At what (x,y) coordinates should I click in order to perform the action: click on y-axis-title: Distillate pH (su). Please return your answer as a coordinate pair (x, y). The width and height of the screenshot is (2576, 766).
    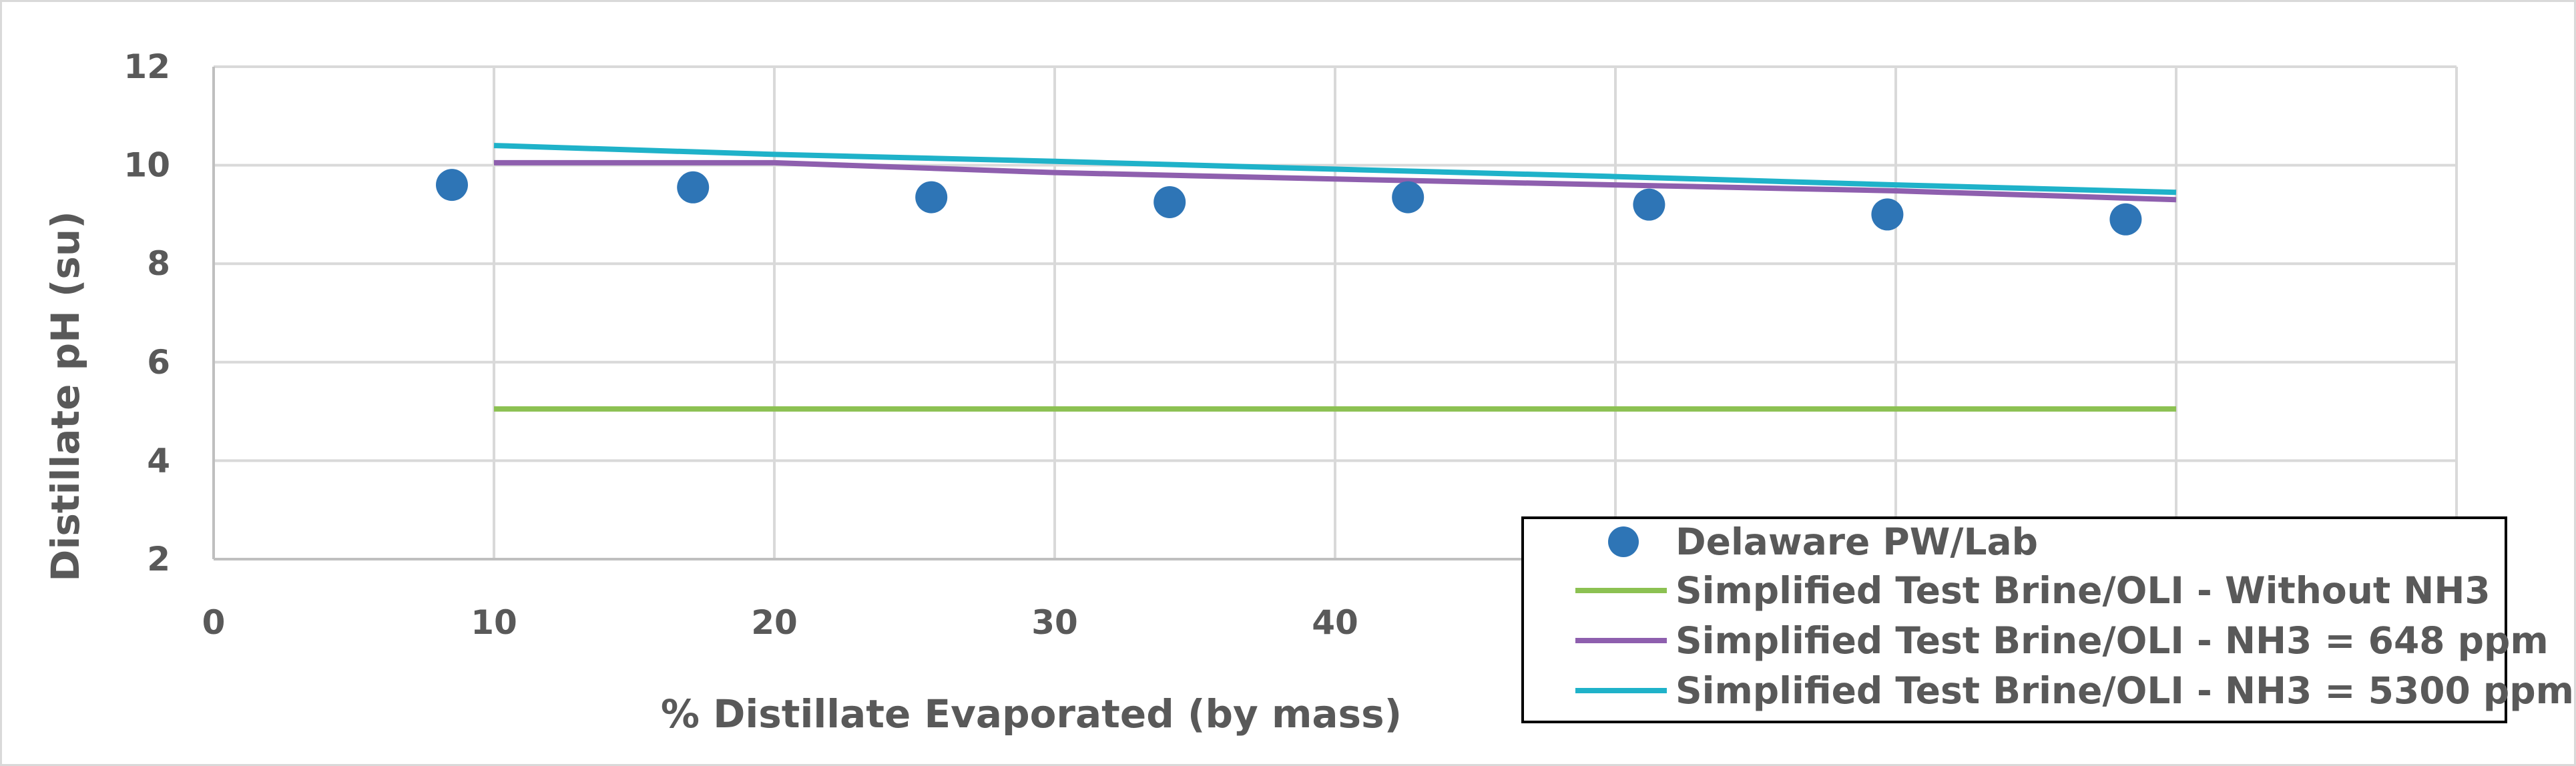
    Looking at the image, I should click on (65, 396).